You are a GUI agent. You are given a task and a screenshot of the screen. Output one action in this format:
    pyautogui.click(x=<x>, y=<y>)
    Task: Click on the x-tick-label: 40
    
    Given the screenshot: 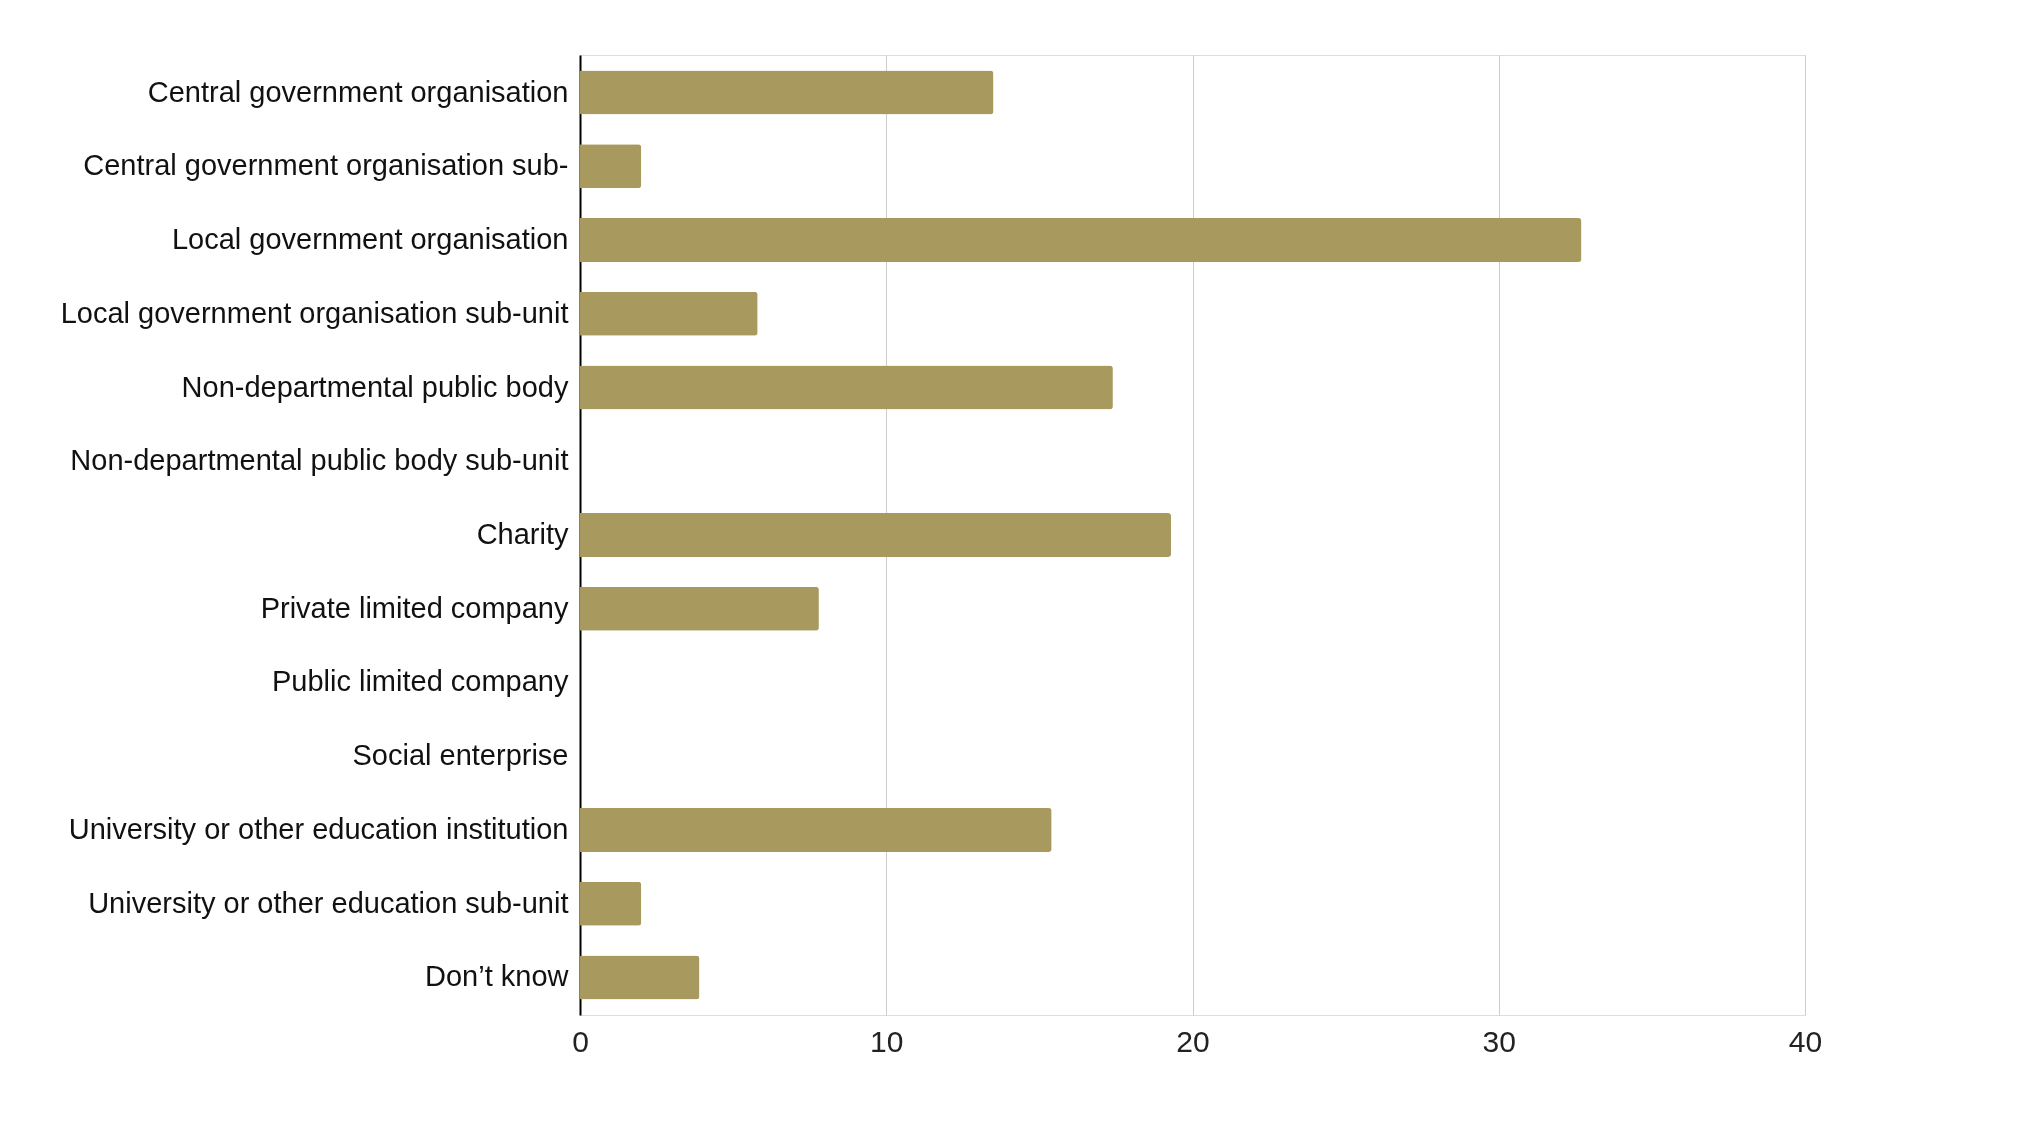 What is the action you would take?
    pyautogui.click(x=1805, y=1041)
    